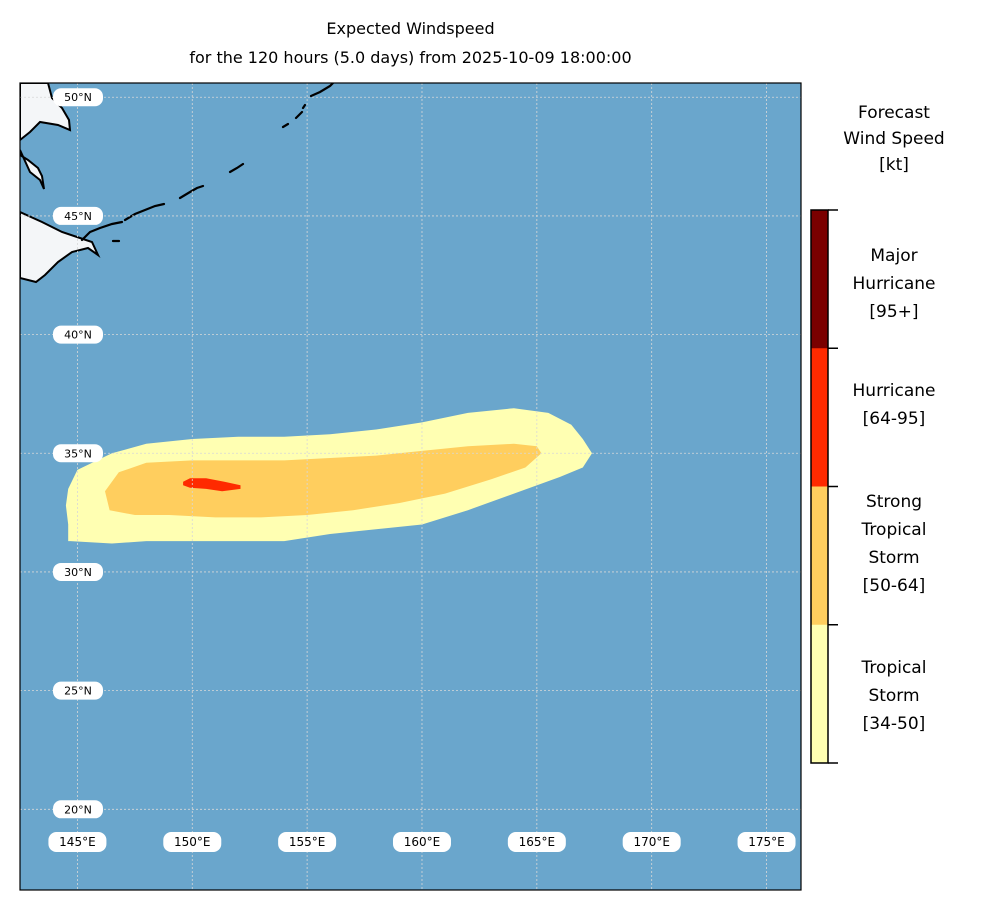 This screenshot has height=911, width=989. I want to click on chart-title: Expected Windspeed, so click(410, 28).